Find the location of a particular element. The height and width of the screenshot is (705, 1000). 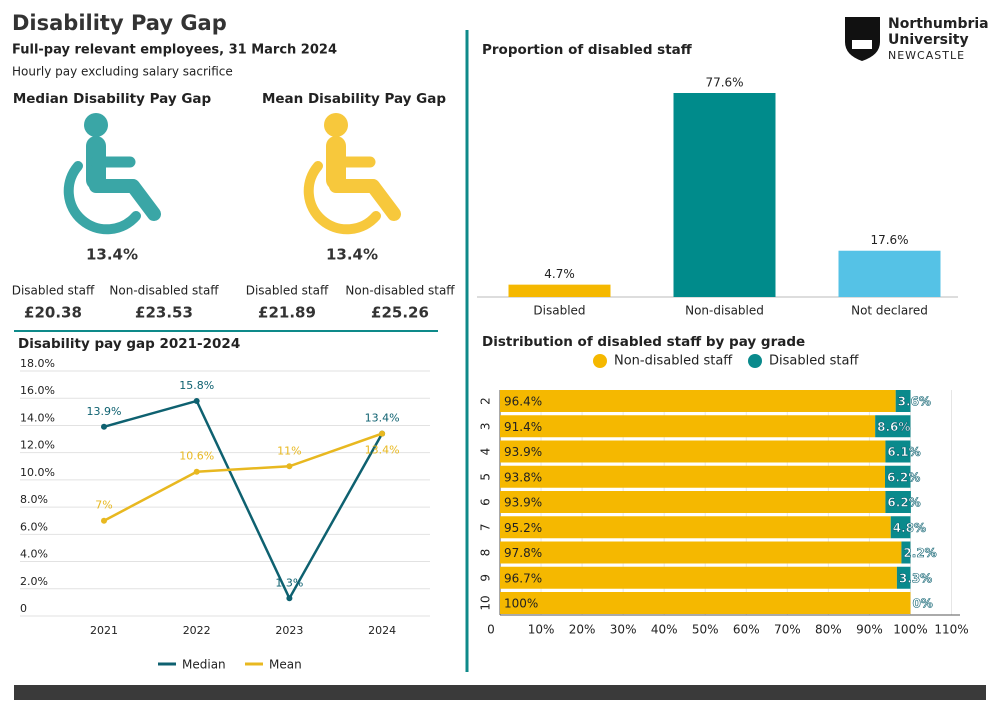

data-label: 7% is located at coordinates (103, 505).